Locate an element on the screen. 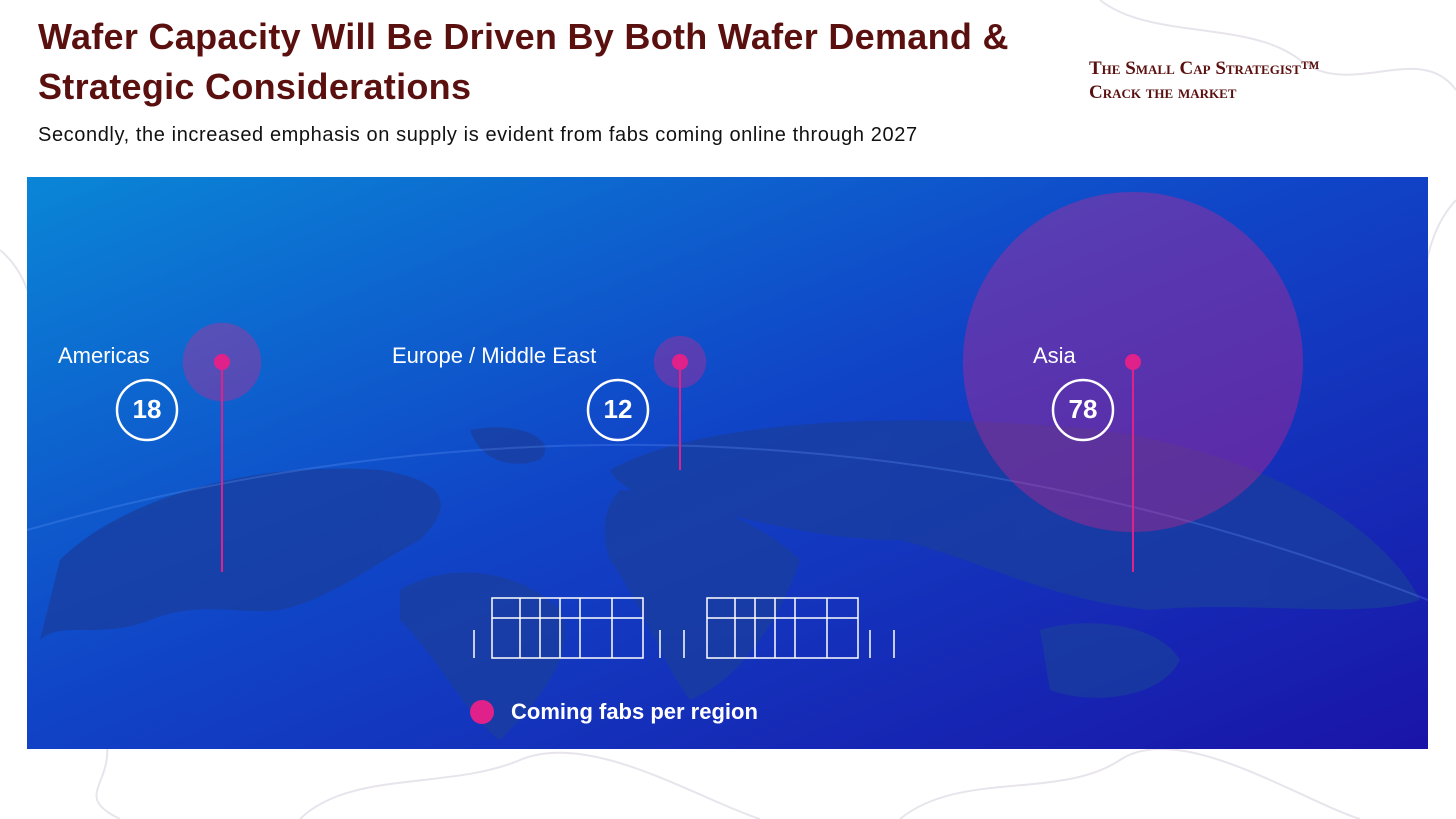 The width and height of the screenshot is (1456, 819). count-label: 78 is located at coordinates (1083, 409).